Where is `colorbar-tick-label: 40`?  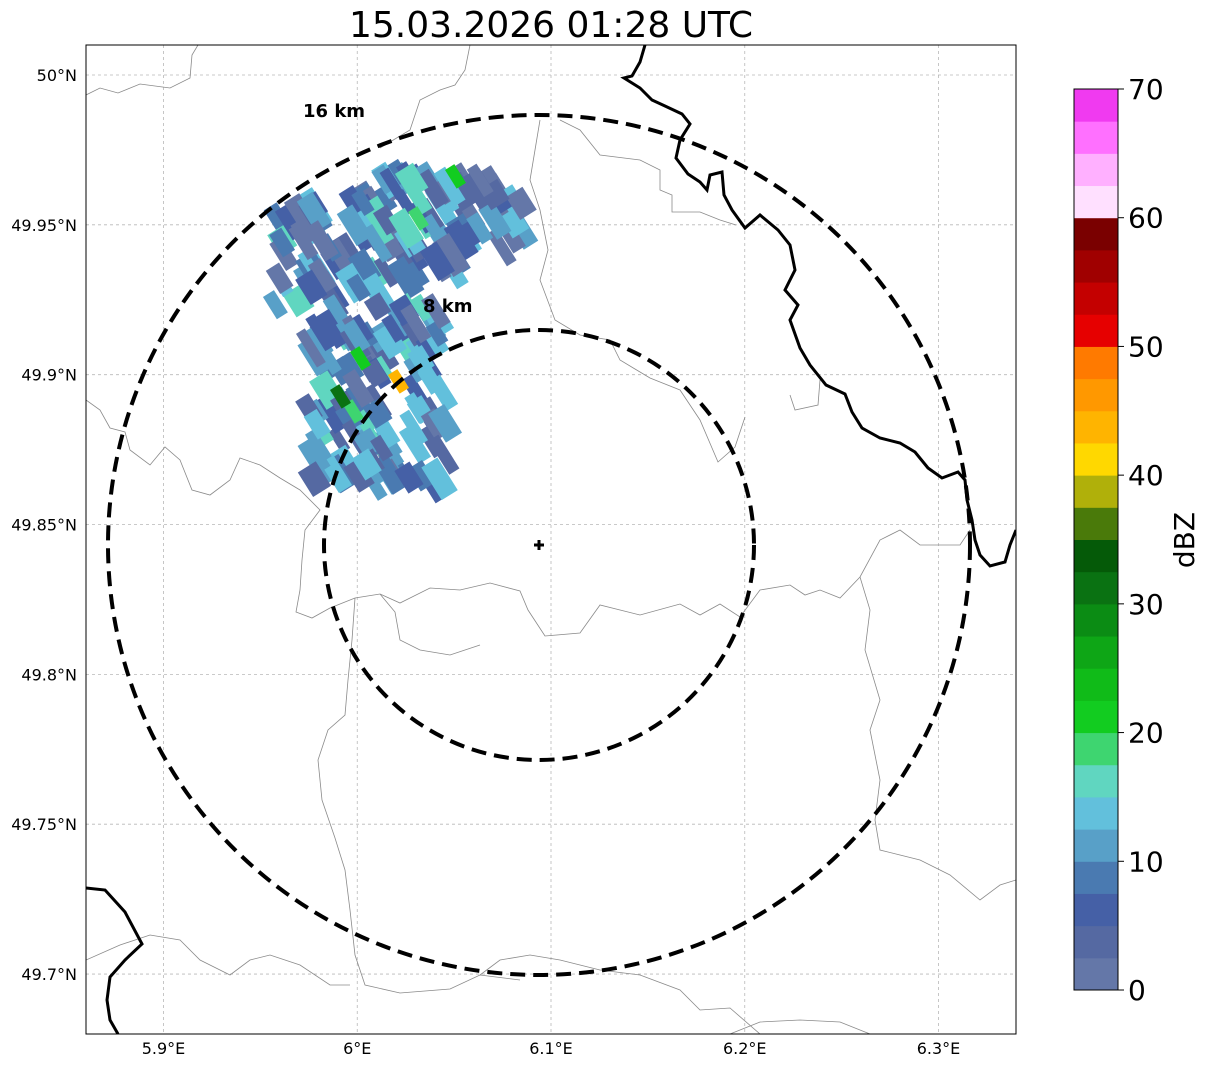 colorbar-tick-label: 40 is located at coordinates (1146, 475).